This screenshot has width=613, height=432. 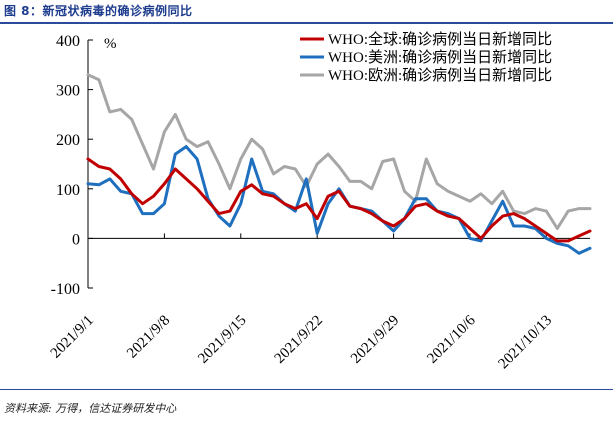 I want to click on source-note: 资料来源: 万得，信达证券研发中心, so click(x=90, y=408).